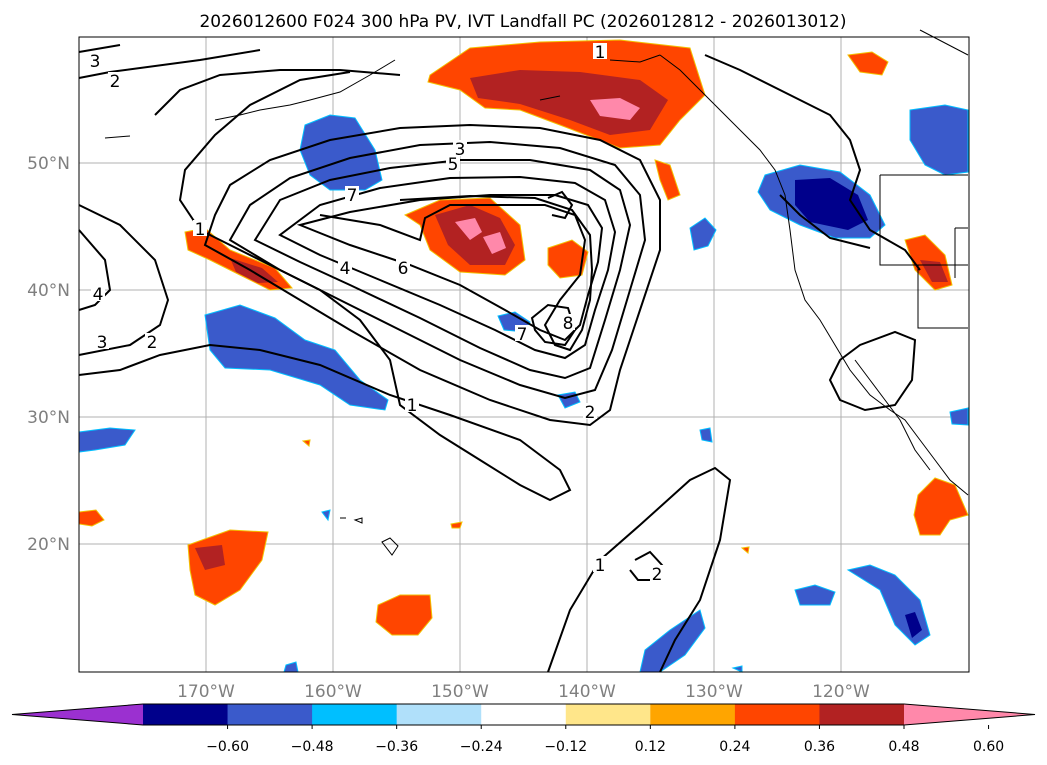 Image resolution: width=1047 pixels, height=765 pixels. Describe the element at coordinates (206, 692) in the screenshot. I see `lon-label-170w: 170°W` at that location.